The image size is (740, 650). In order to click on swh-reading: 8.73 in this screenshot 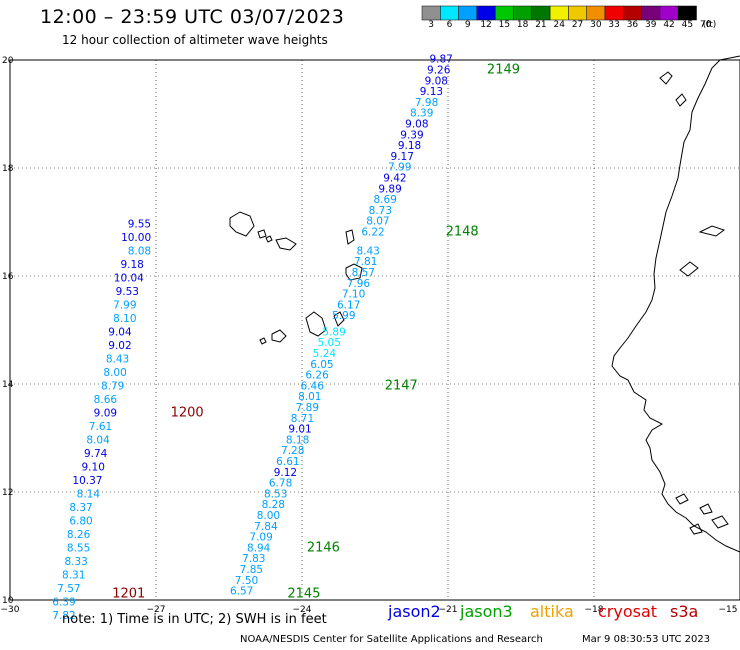, I will do `click(380, 211)`.